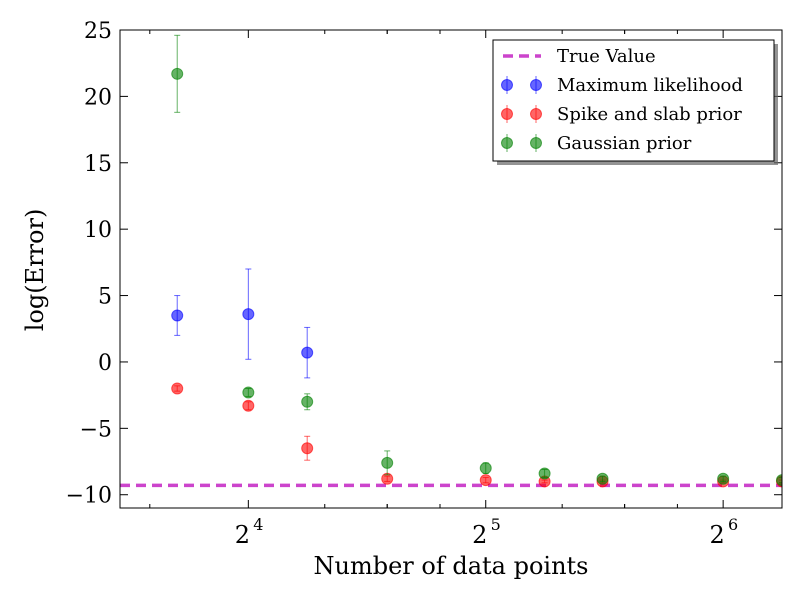  I want to click on y-tick-label: −10, so click(89, 496).